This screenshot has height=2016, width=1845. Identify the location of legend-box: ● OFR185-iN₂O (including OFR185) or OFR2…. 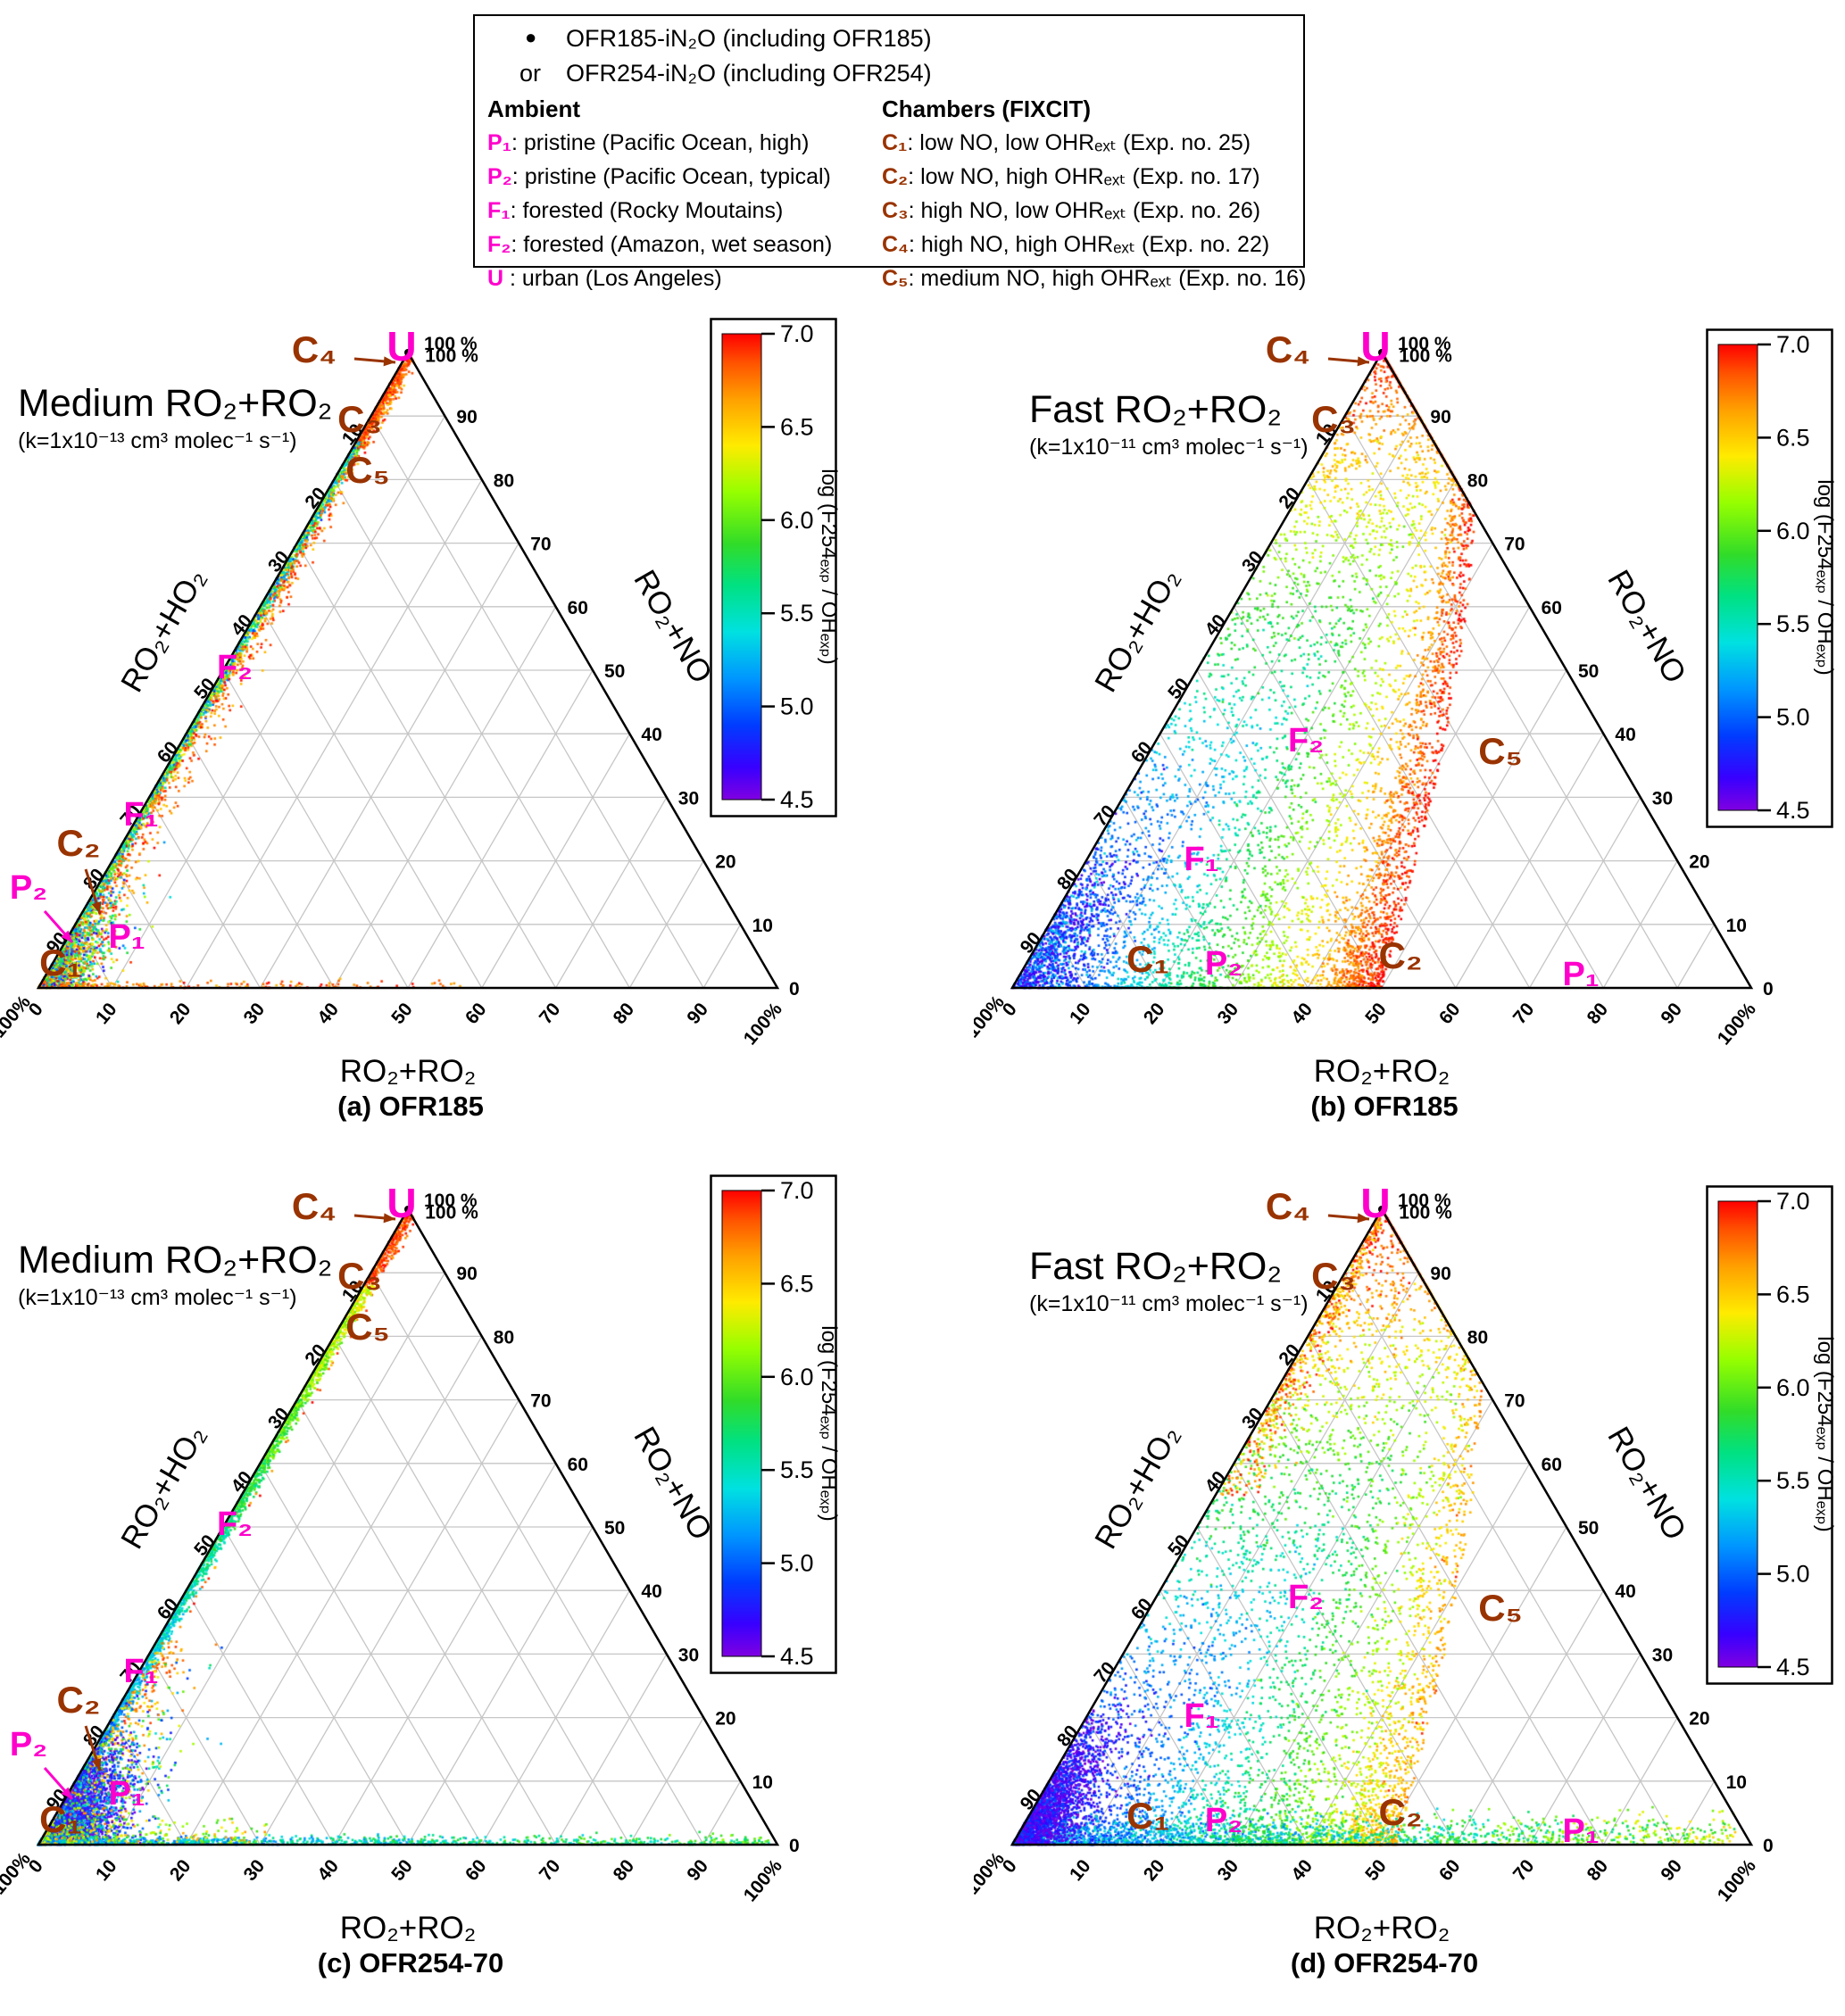
(889, 152).